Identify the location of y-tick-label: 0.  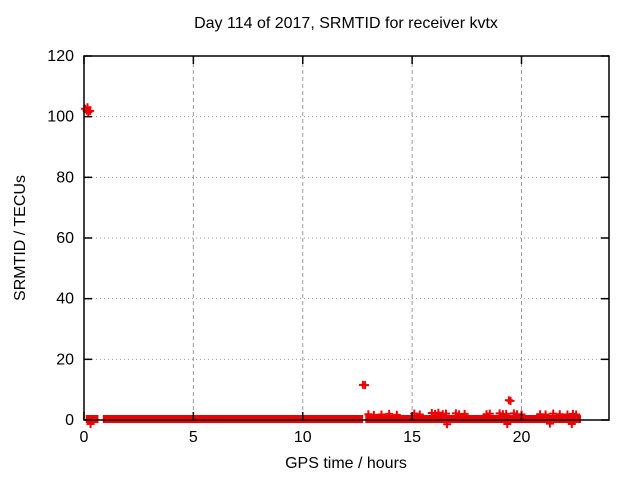
(69, 420).